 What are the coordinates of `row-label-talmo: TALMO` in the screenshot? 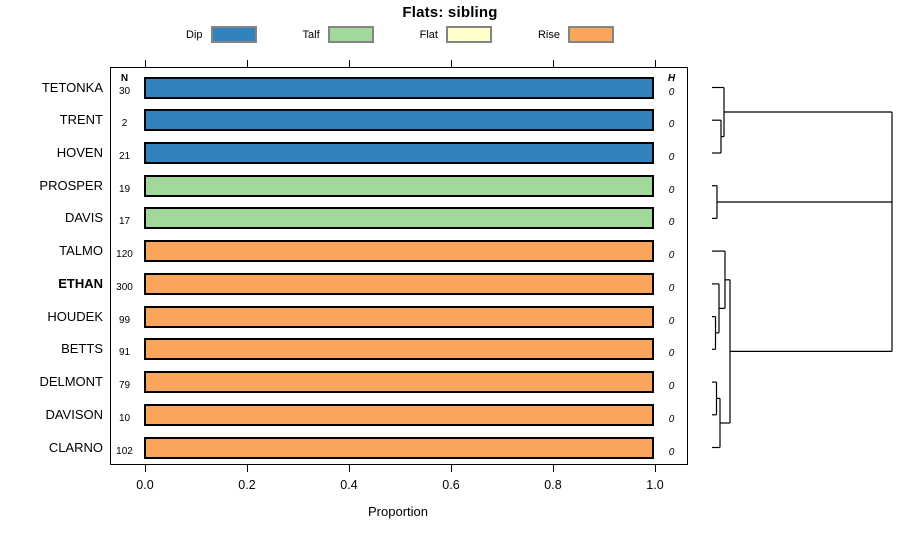 It's located at (81, 251).